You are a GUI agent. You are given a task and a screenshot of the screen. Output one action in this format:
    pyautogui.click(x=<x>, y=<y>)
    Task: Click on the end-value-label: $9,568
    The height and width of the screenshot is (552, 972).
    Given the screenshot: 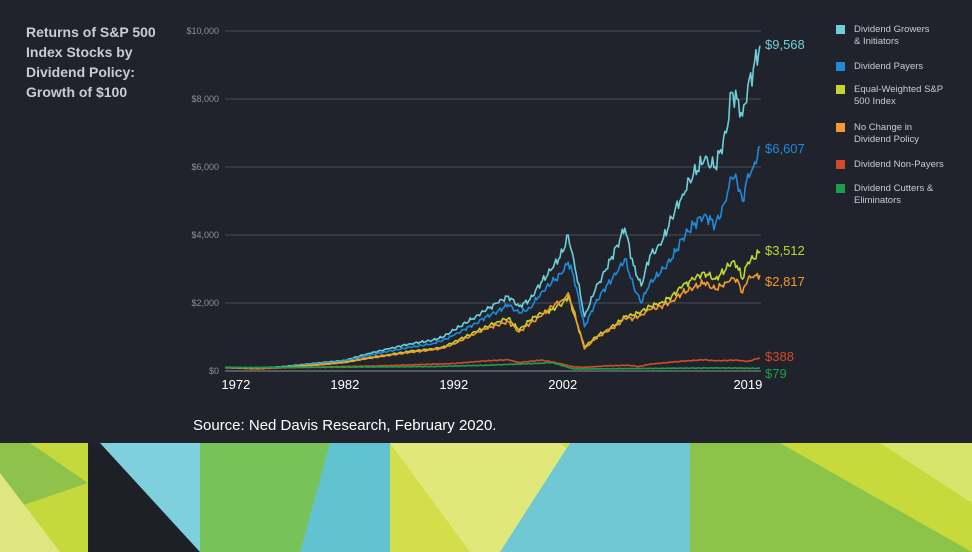 What is the action you would take?
    pyautogui.click(x=785, y=44)
    